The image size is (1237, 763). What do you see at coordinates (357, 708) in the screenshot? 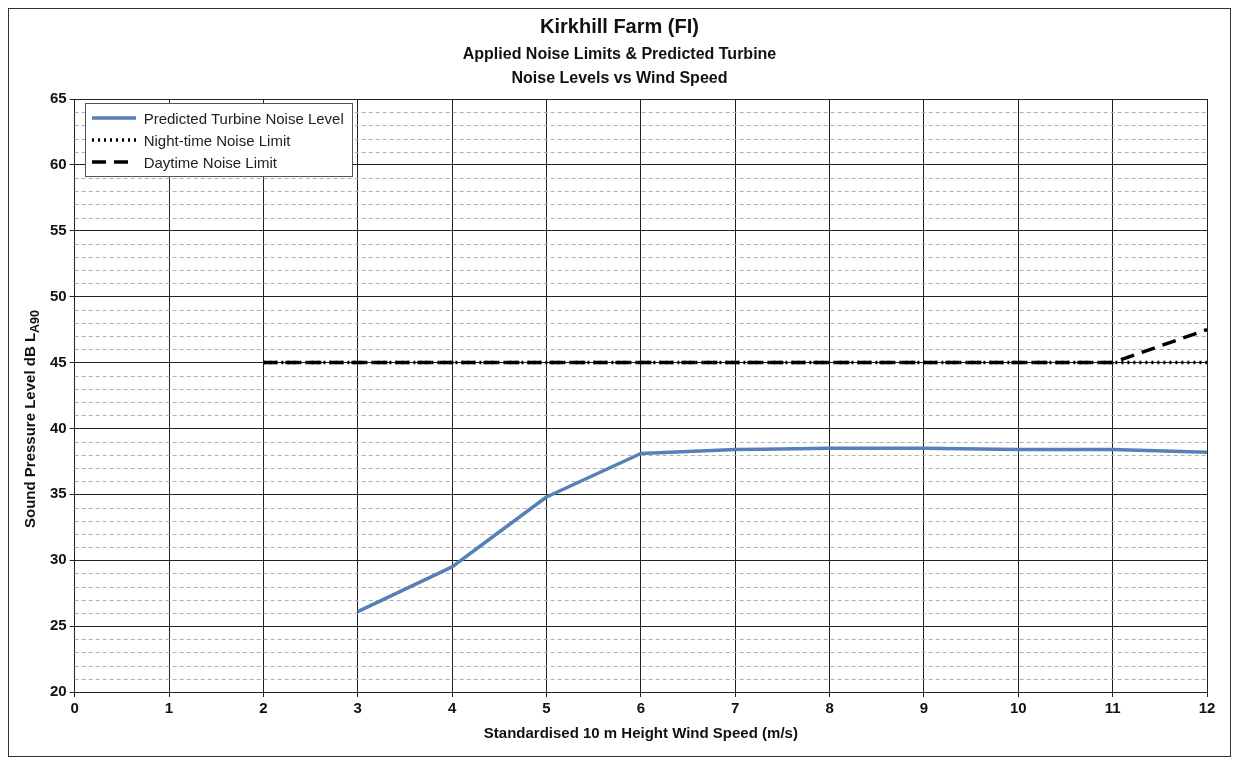
I see `x-tick-label: 3` at bounding box center [357, 708].